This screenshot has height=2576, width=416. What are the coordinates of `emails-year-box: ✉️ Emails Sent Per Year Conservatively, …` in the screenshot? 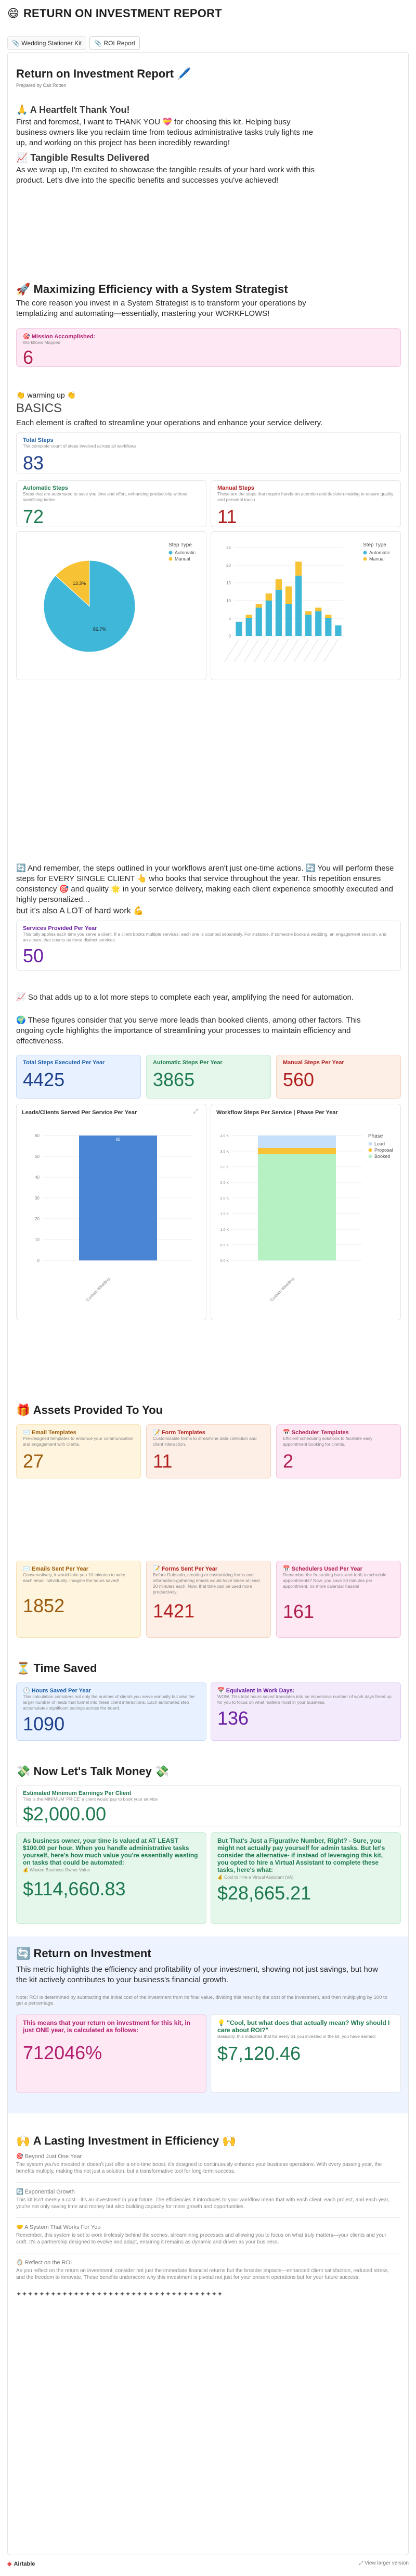 It's located at (78, 1600).